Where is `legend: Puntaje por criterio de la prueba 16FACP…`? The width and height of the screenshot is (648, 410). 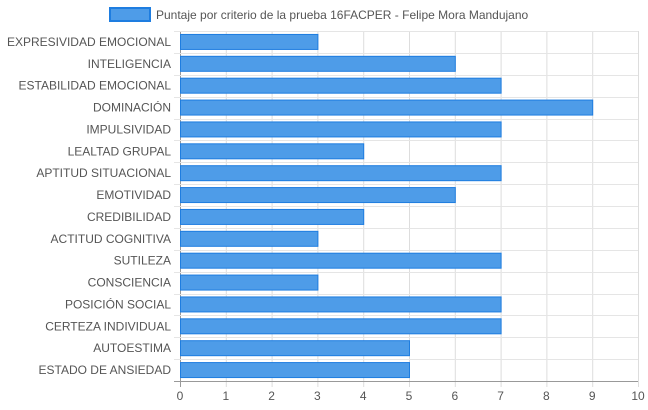
legend: Puntaje por criterio de la prueba 16FACP… is located at coordinates (319, 14).